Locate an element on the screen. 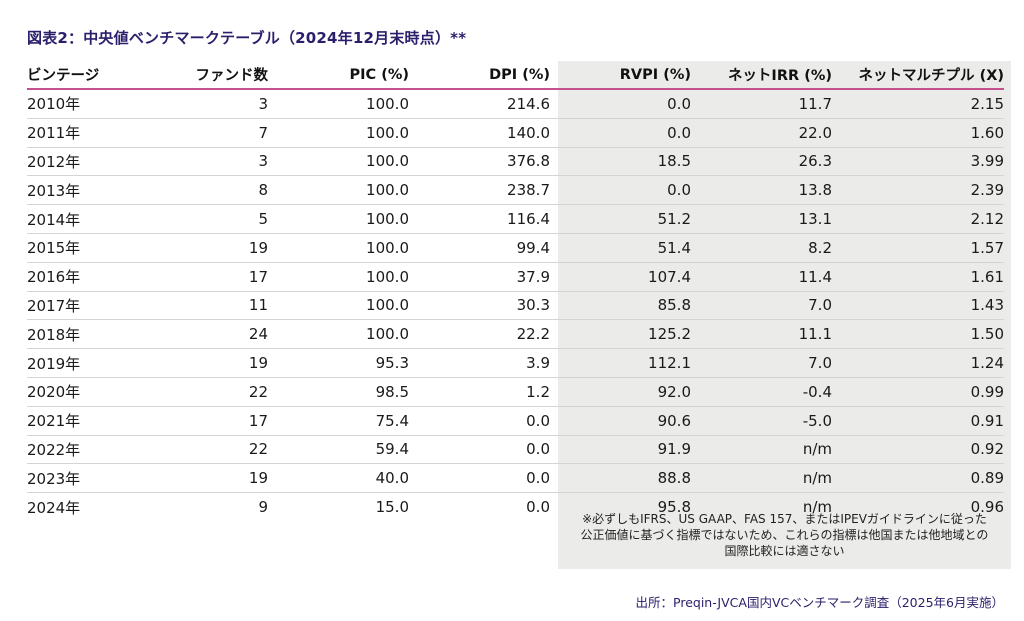  cell-fund-count: 7 is located at coordinates (202, 133).